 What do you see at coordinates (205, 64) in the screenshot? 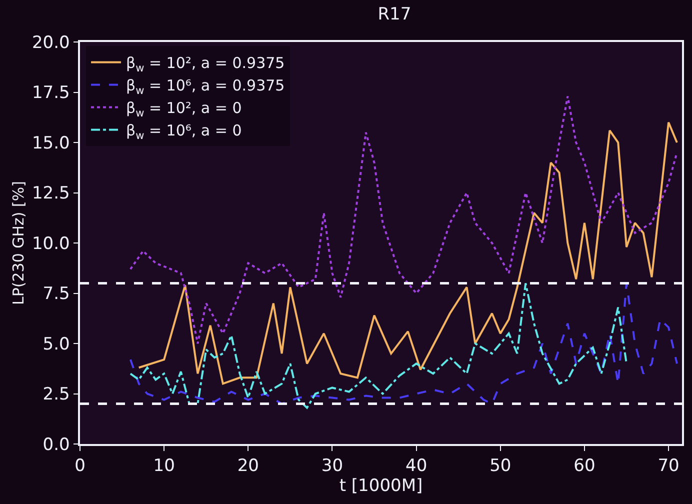
I see `legend-label: β$_{w}$ = 10², a = 0.9375` at bounding box center [205, 64].